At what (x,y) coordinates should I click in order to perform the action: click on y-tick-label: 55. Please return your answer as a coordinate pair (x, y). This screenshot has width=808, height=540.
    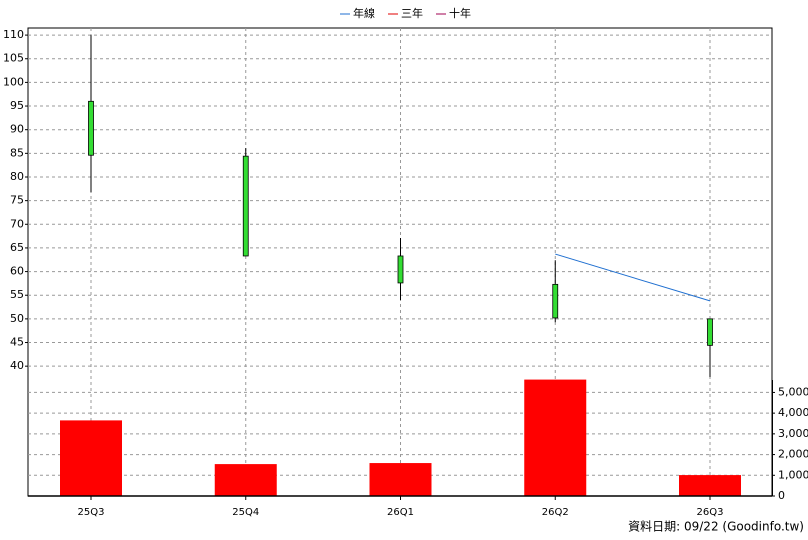
    Looking at the image, I should click on (17, 294).